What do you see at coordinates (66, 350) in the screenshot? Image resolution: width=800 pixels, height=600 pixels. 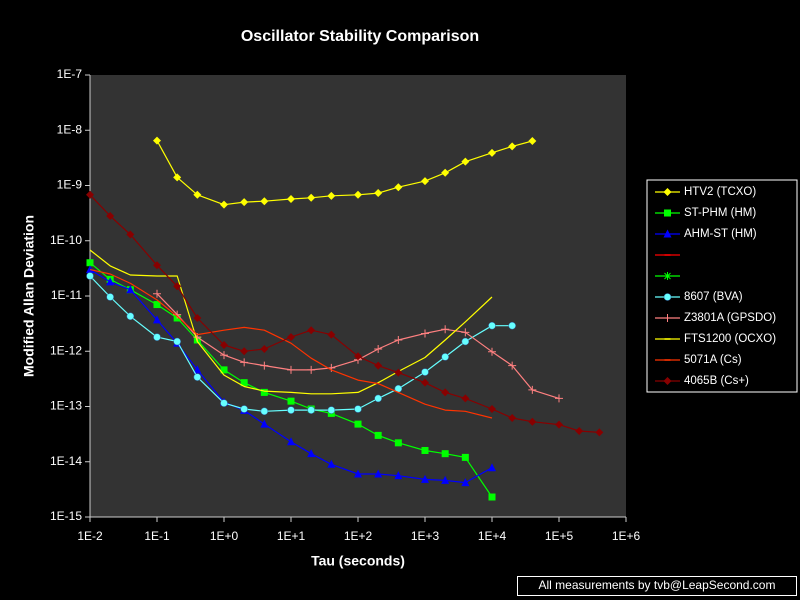 I see `y-tick-label: 1E-12` at bounding box center [66, 350].